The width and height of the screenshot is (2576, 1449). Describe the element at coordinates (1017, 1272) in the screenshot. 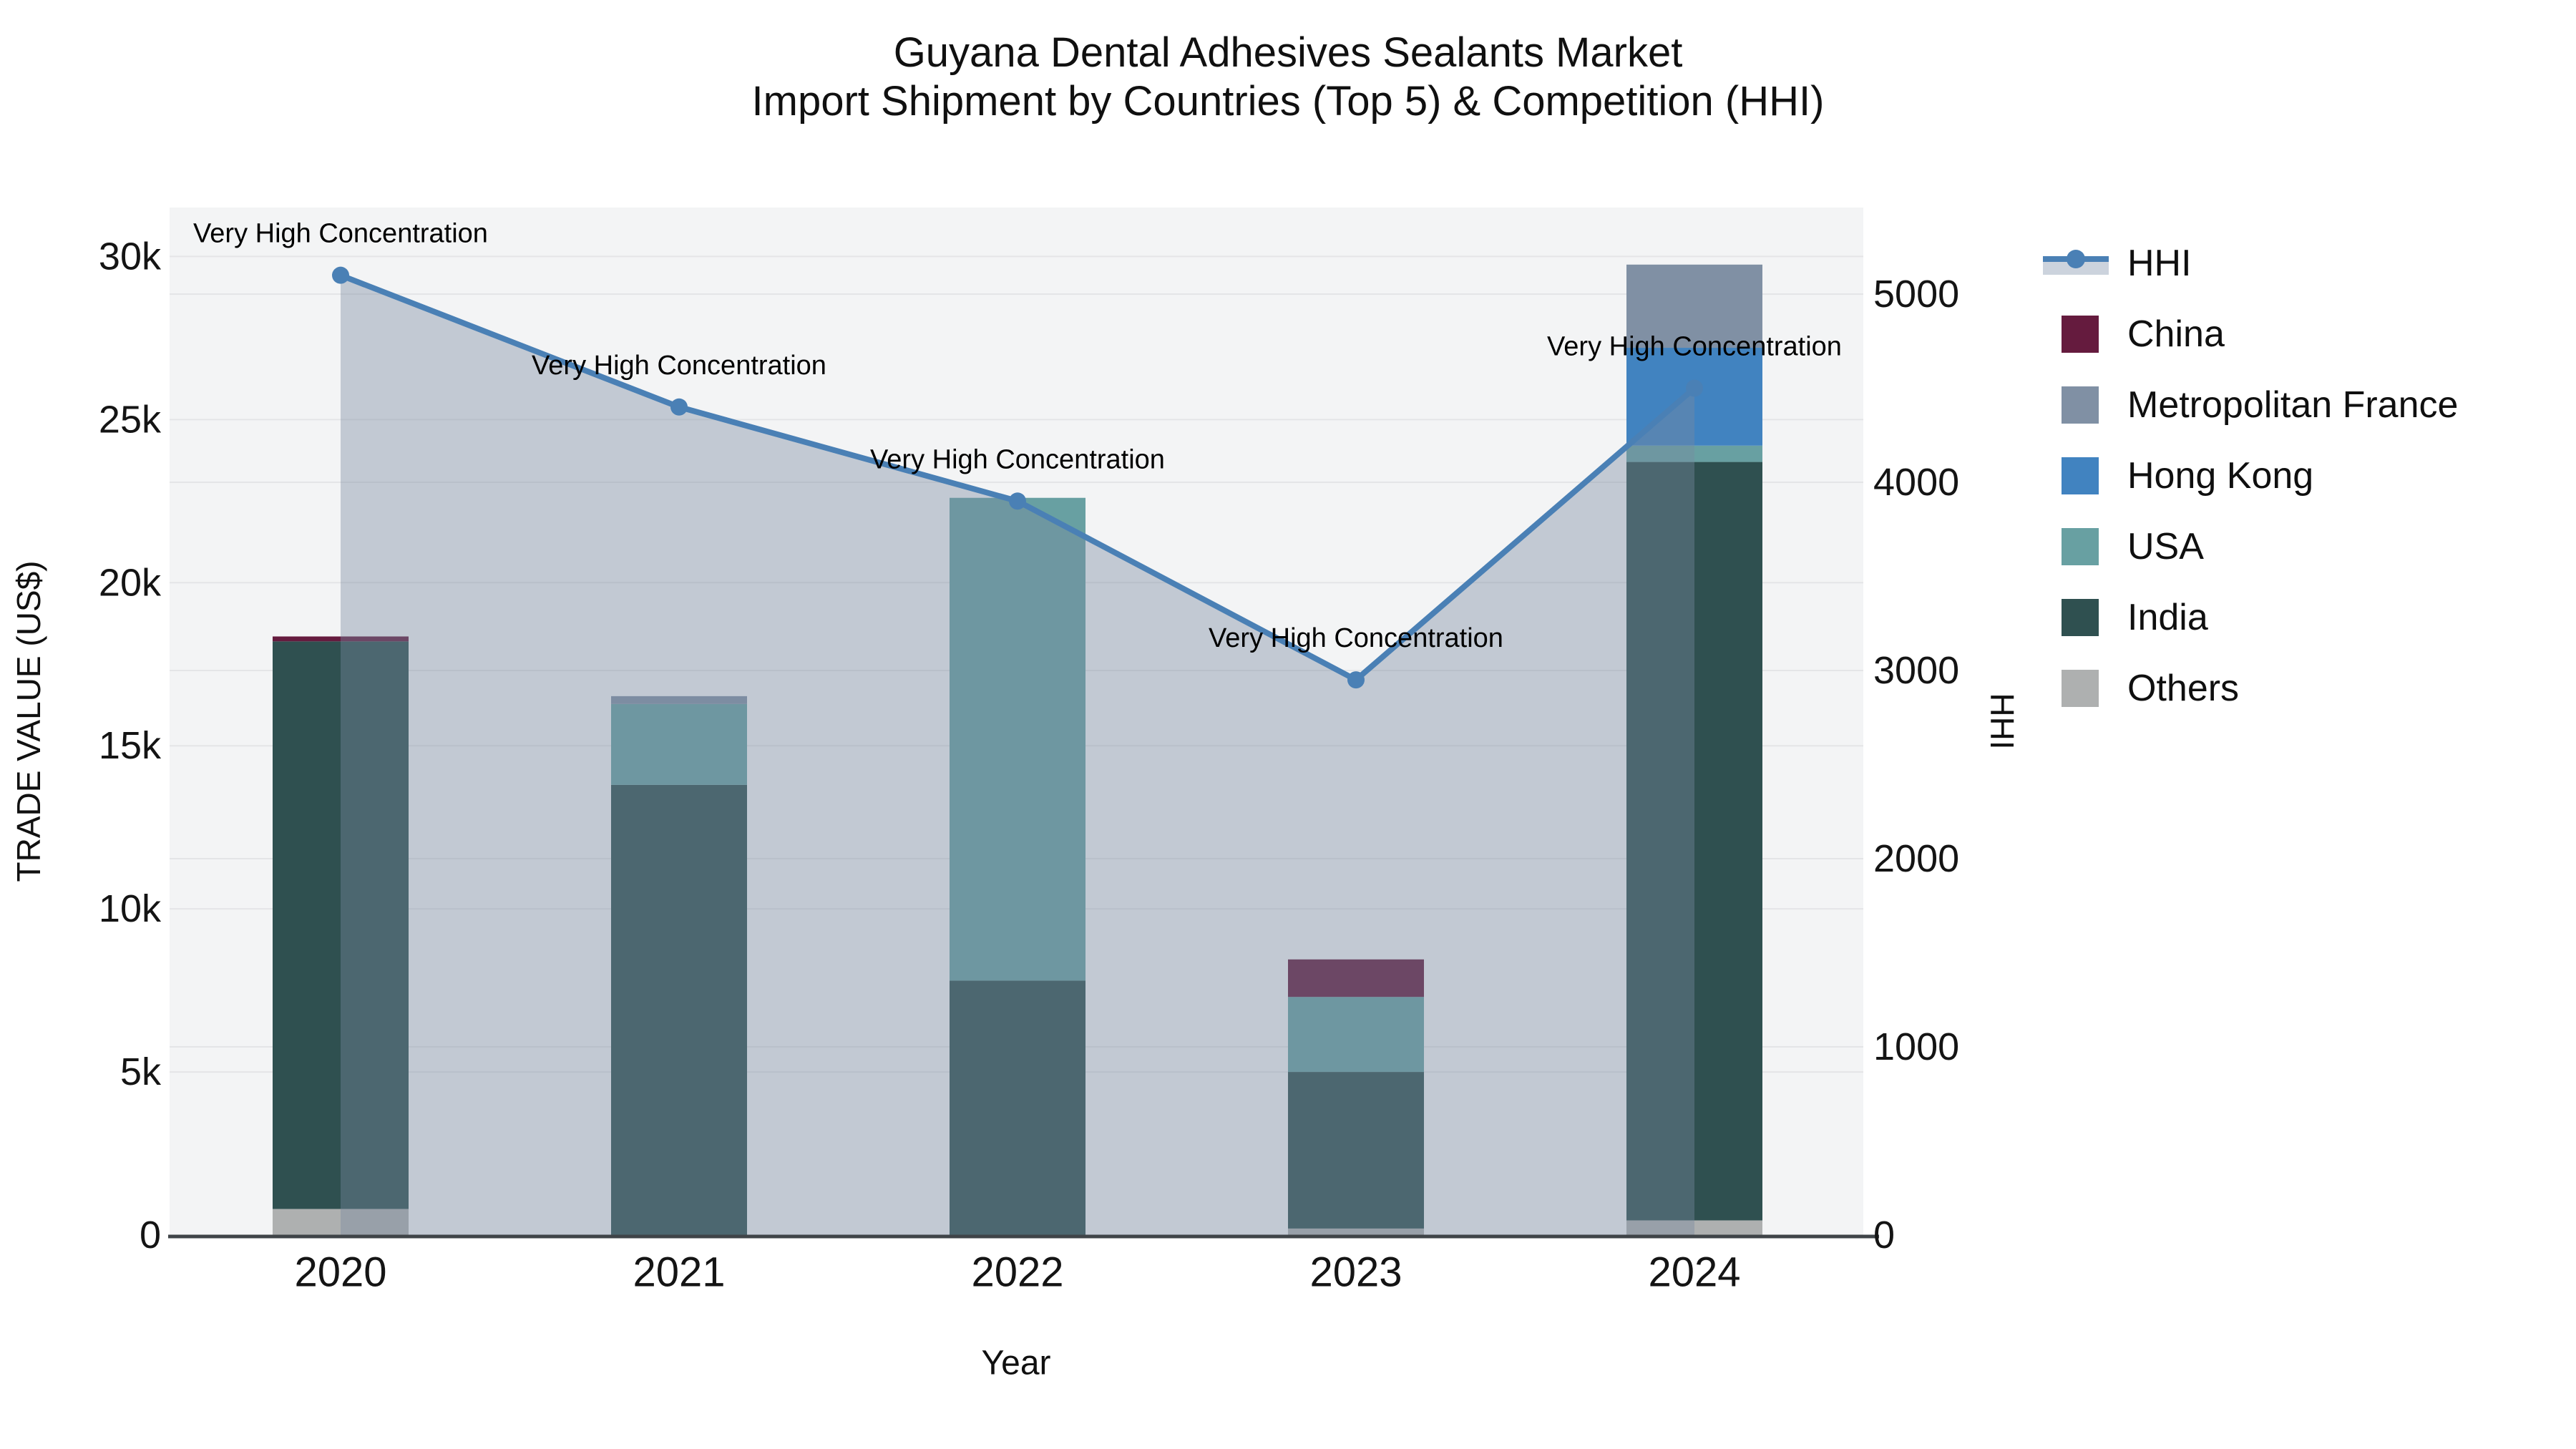

I see `x-tick-label-2022: 2022` at that location.